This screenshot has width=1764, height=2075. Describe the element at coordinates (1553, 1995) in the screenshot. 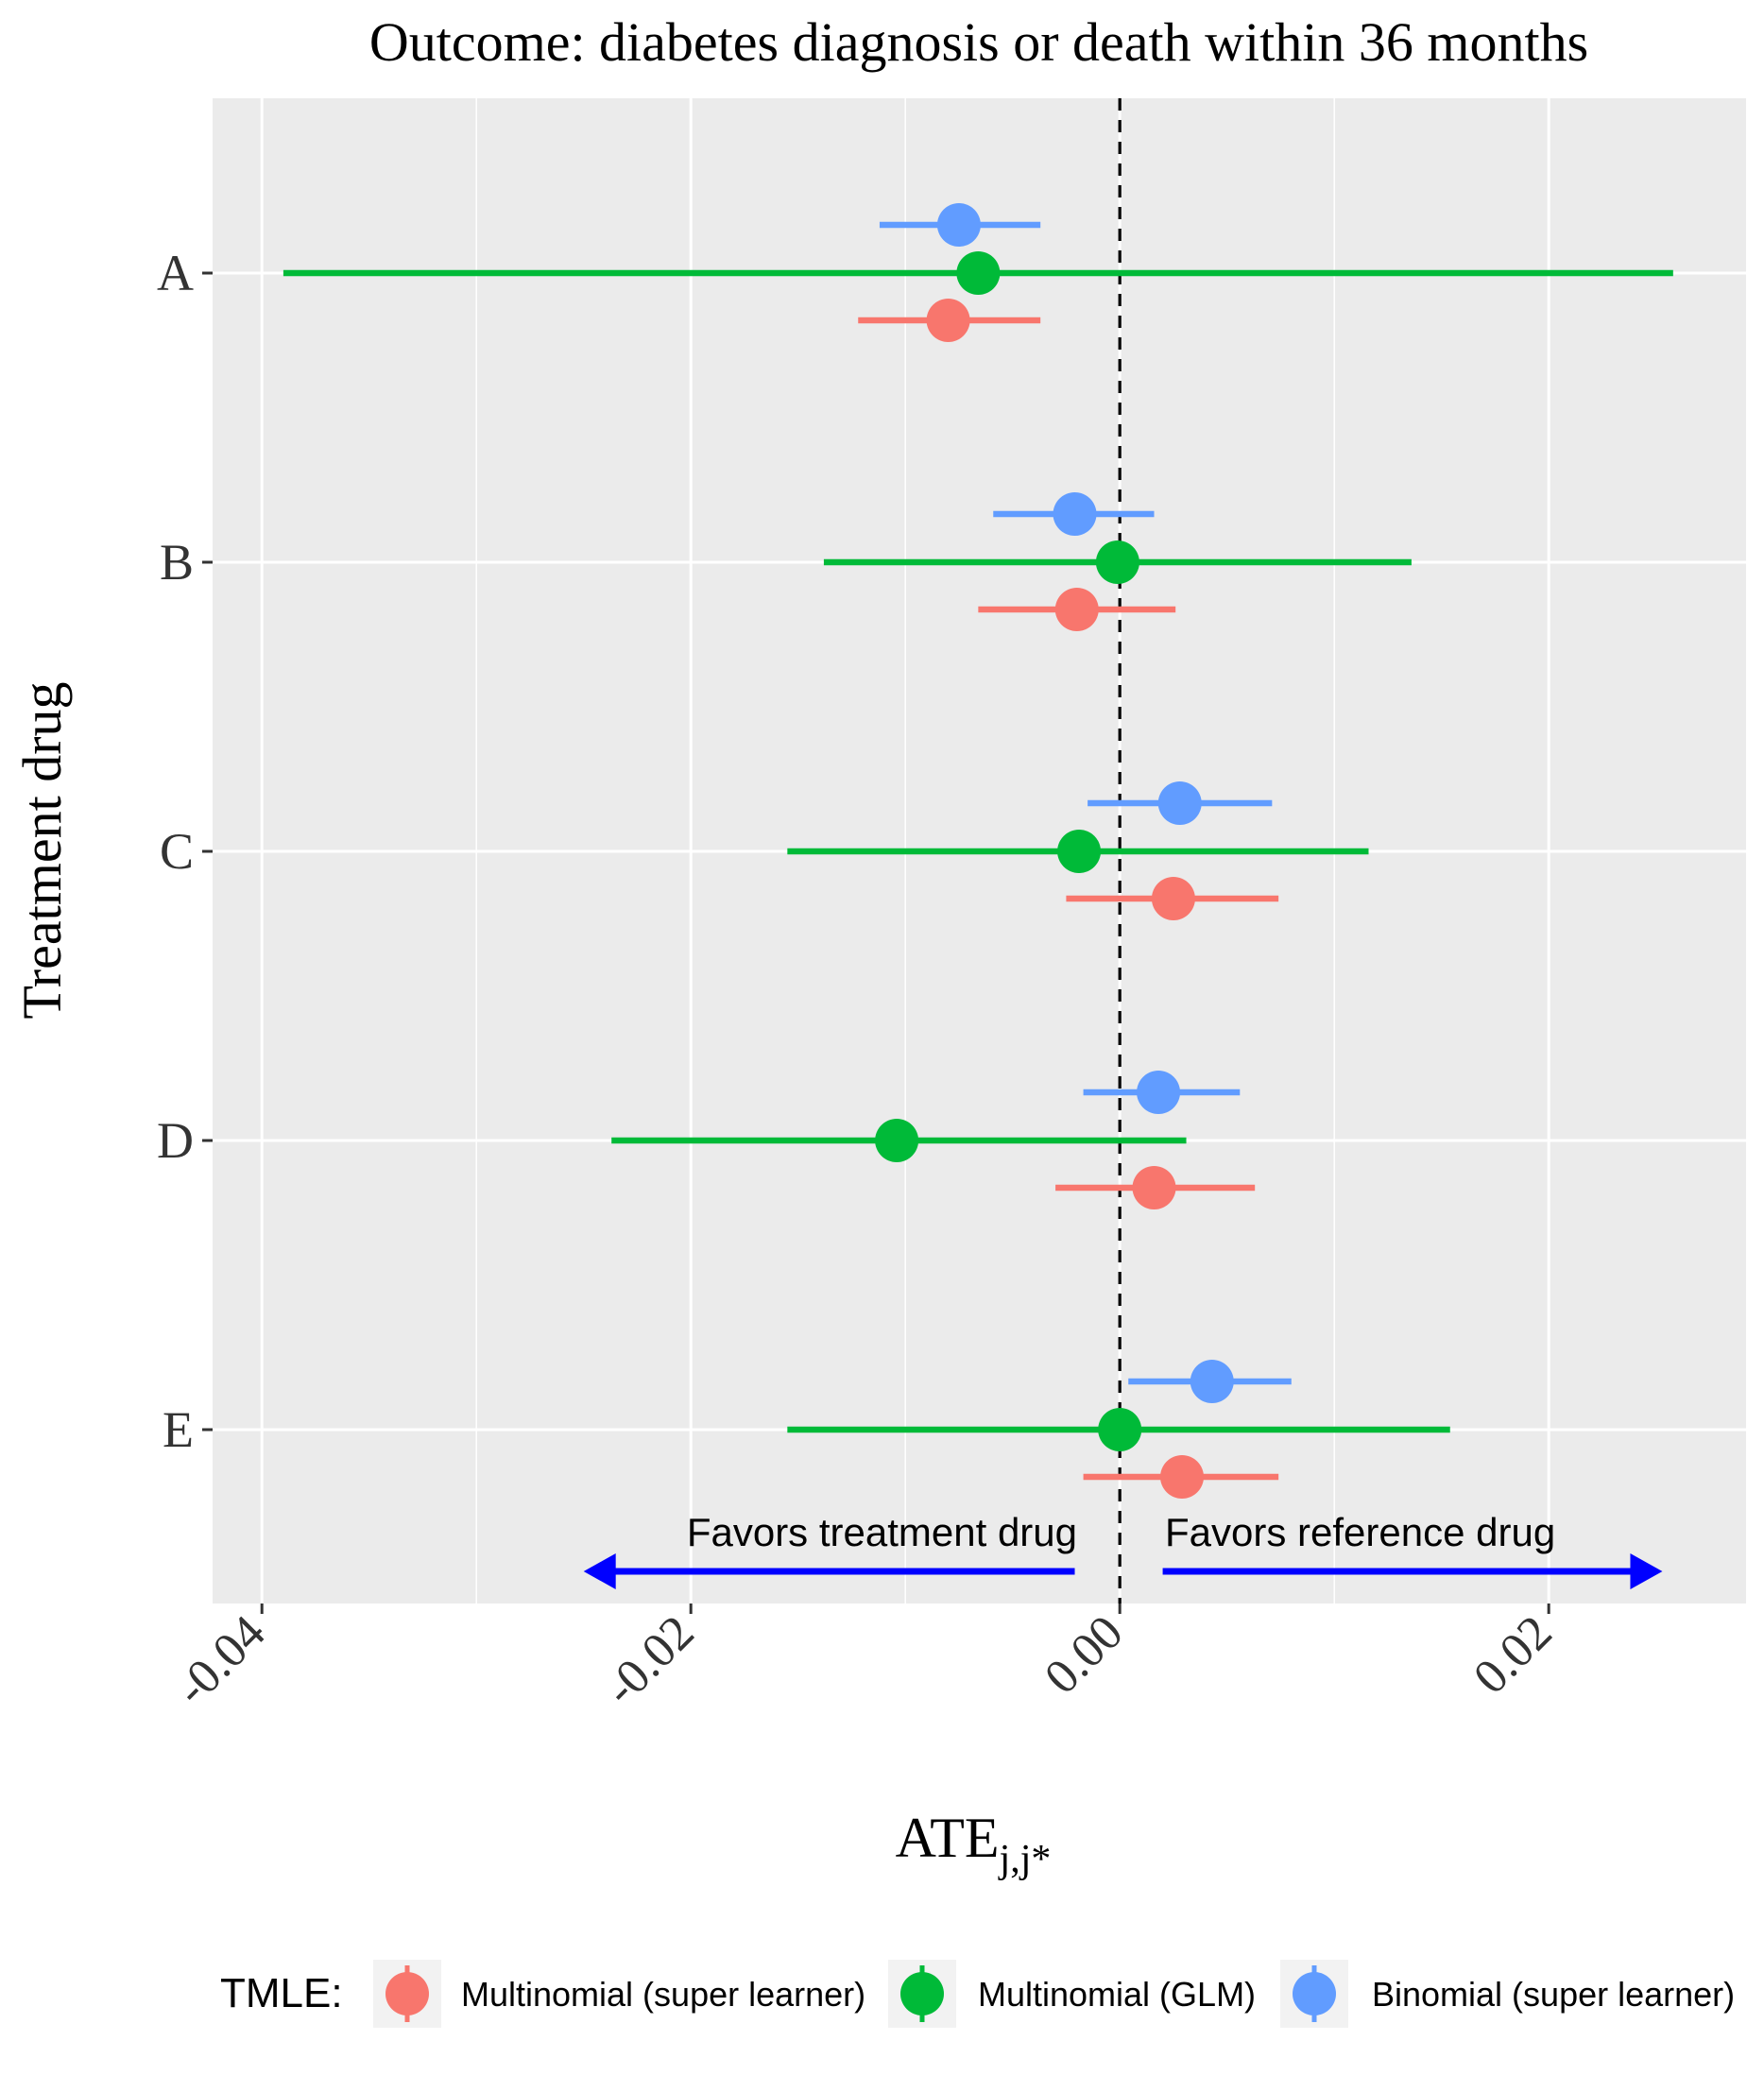

I see `legend-label-binomial-super-learner: Binomial (super learner)` at that location.